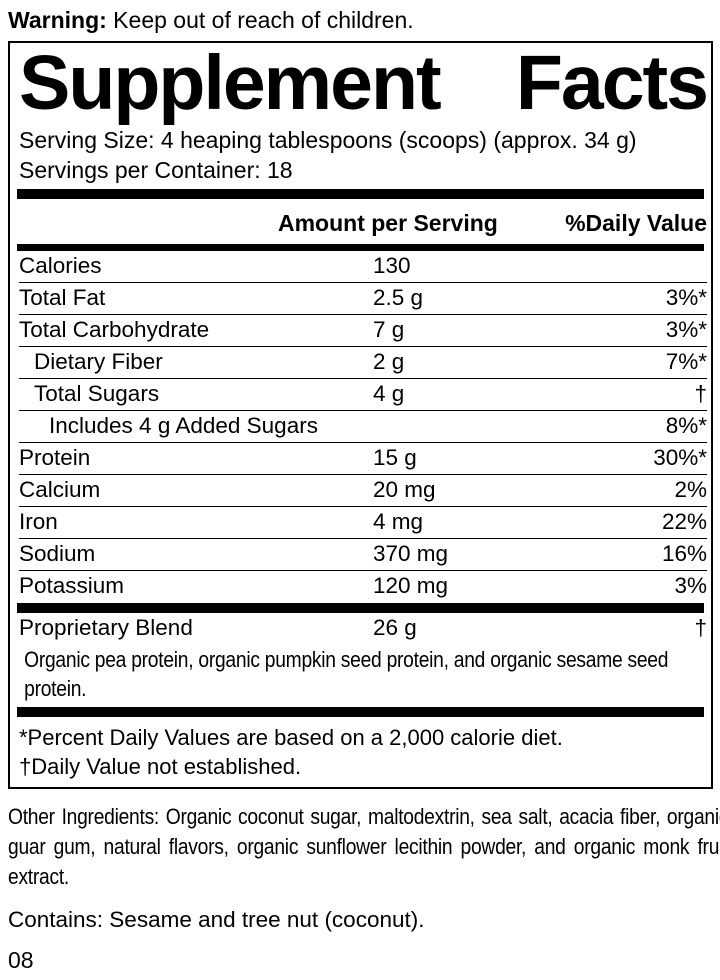 This screenshot has height=980, width=720. I want to click on nutrient-name: Iron, so click(38, 521).